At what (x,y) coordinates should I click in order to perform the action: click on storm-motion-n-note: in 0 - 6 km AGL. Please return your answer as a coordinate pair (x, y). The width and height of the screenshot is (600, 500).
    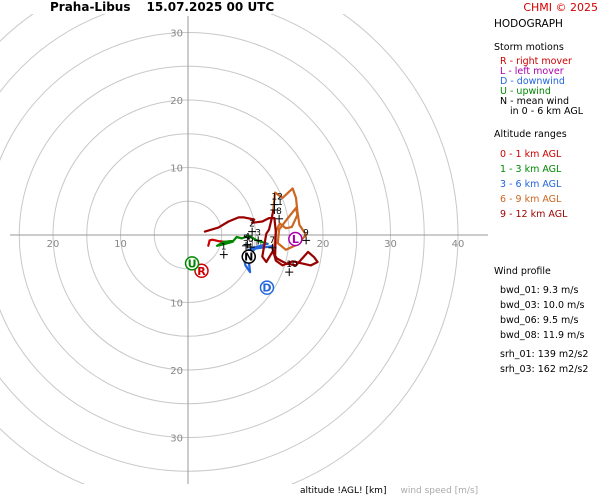
    Looking at the image, I should click on (547, 111).